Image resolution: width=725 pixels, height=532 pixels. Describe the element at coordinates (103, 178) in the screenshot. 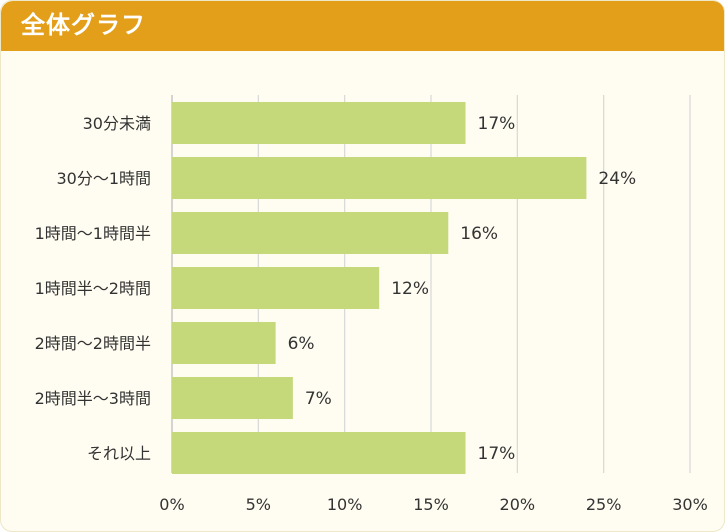

I see `category-label: 30分～1時間` at that location.